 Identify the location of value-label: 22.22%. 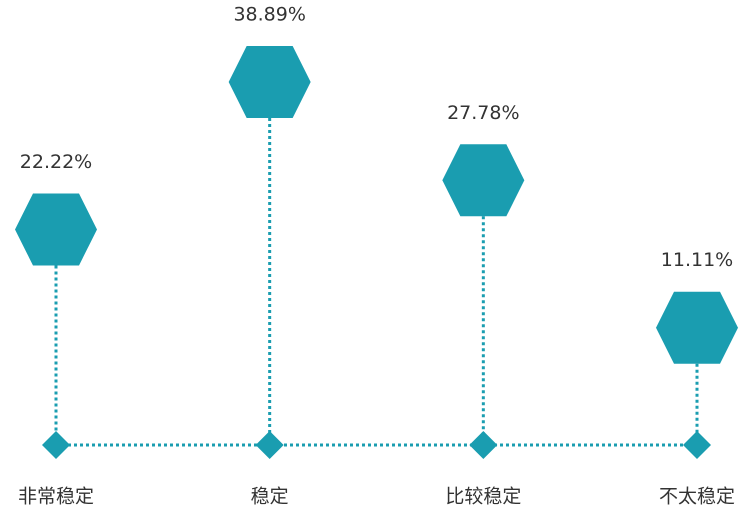
(56, 162).